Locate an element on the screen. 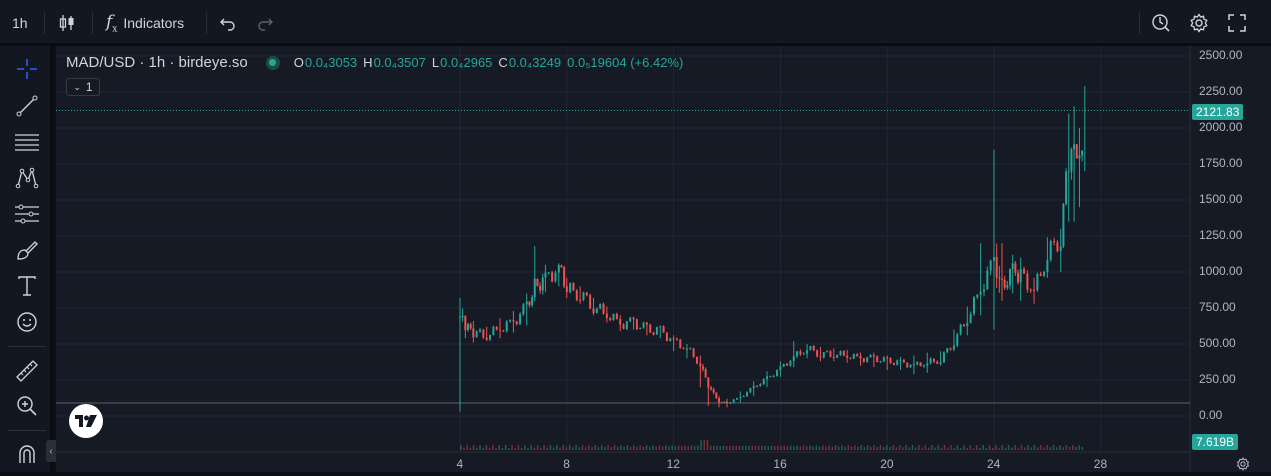 This screenshot has width=1271, height=476. chevron-down-icon: ⌄ is located at coordinates (77, 86).